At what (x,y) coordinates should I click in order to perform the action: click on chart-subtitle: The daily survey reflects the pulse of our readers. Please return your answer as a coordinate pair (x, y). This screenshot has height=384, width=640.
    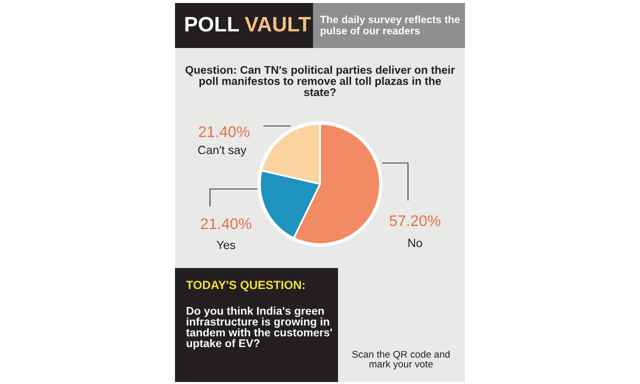
    Looking at the image, I should click on (390, 26).